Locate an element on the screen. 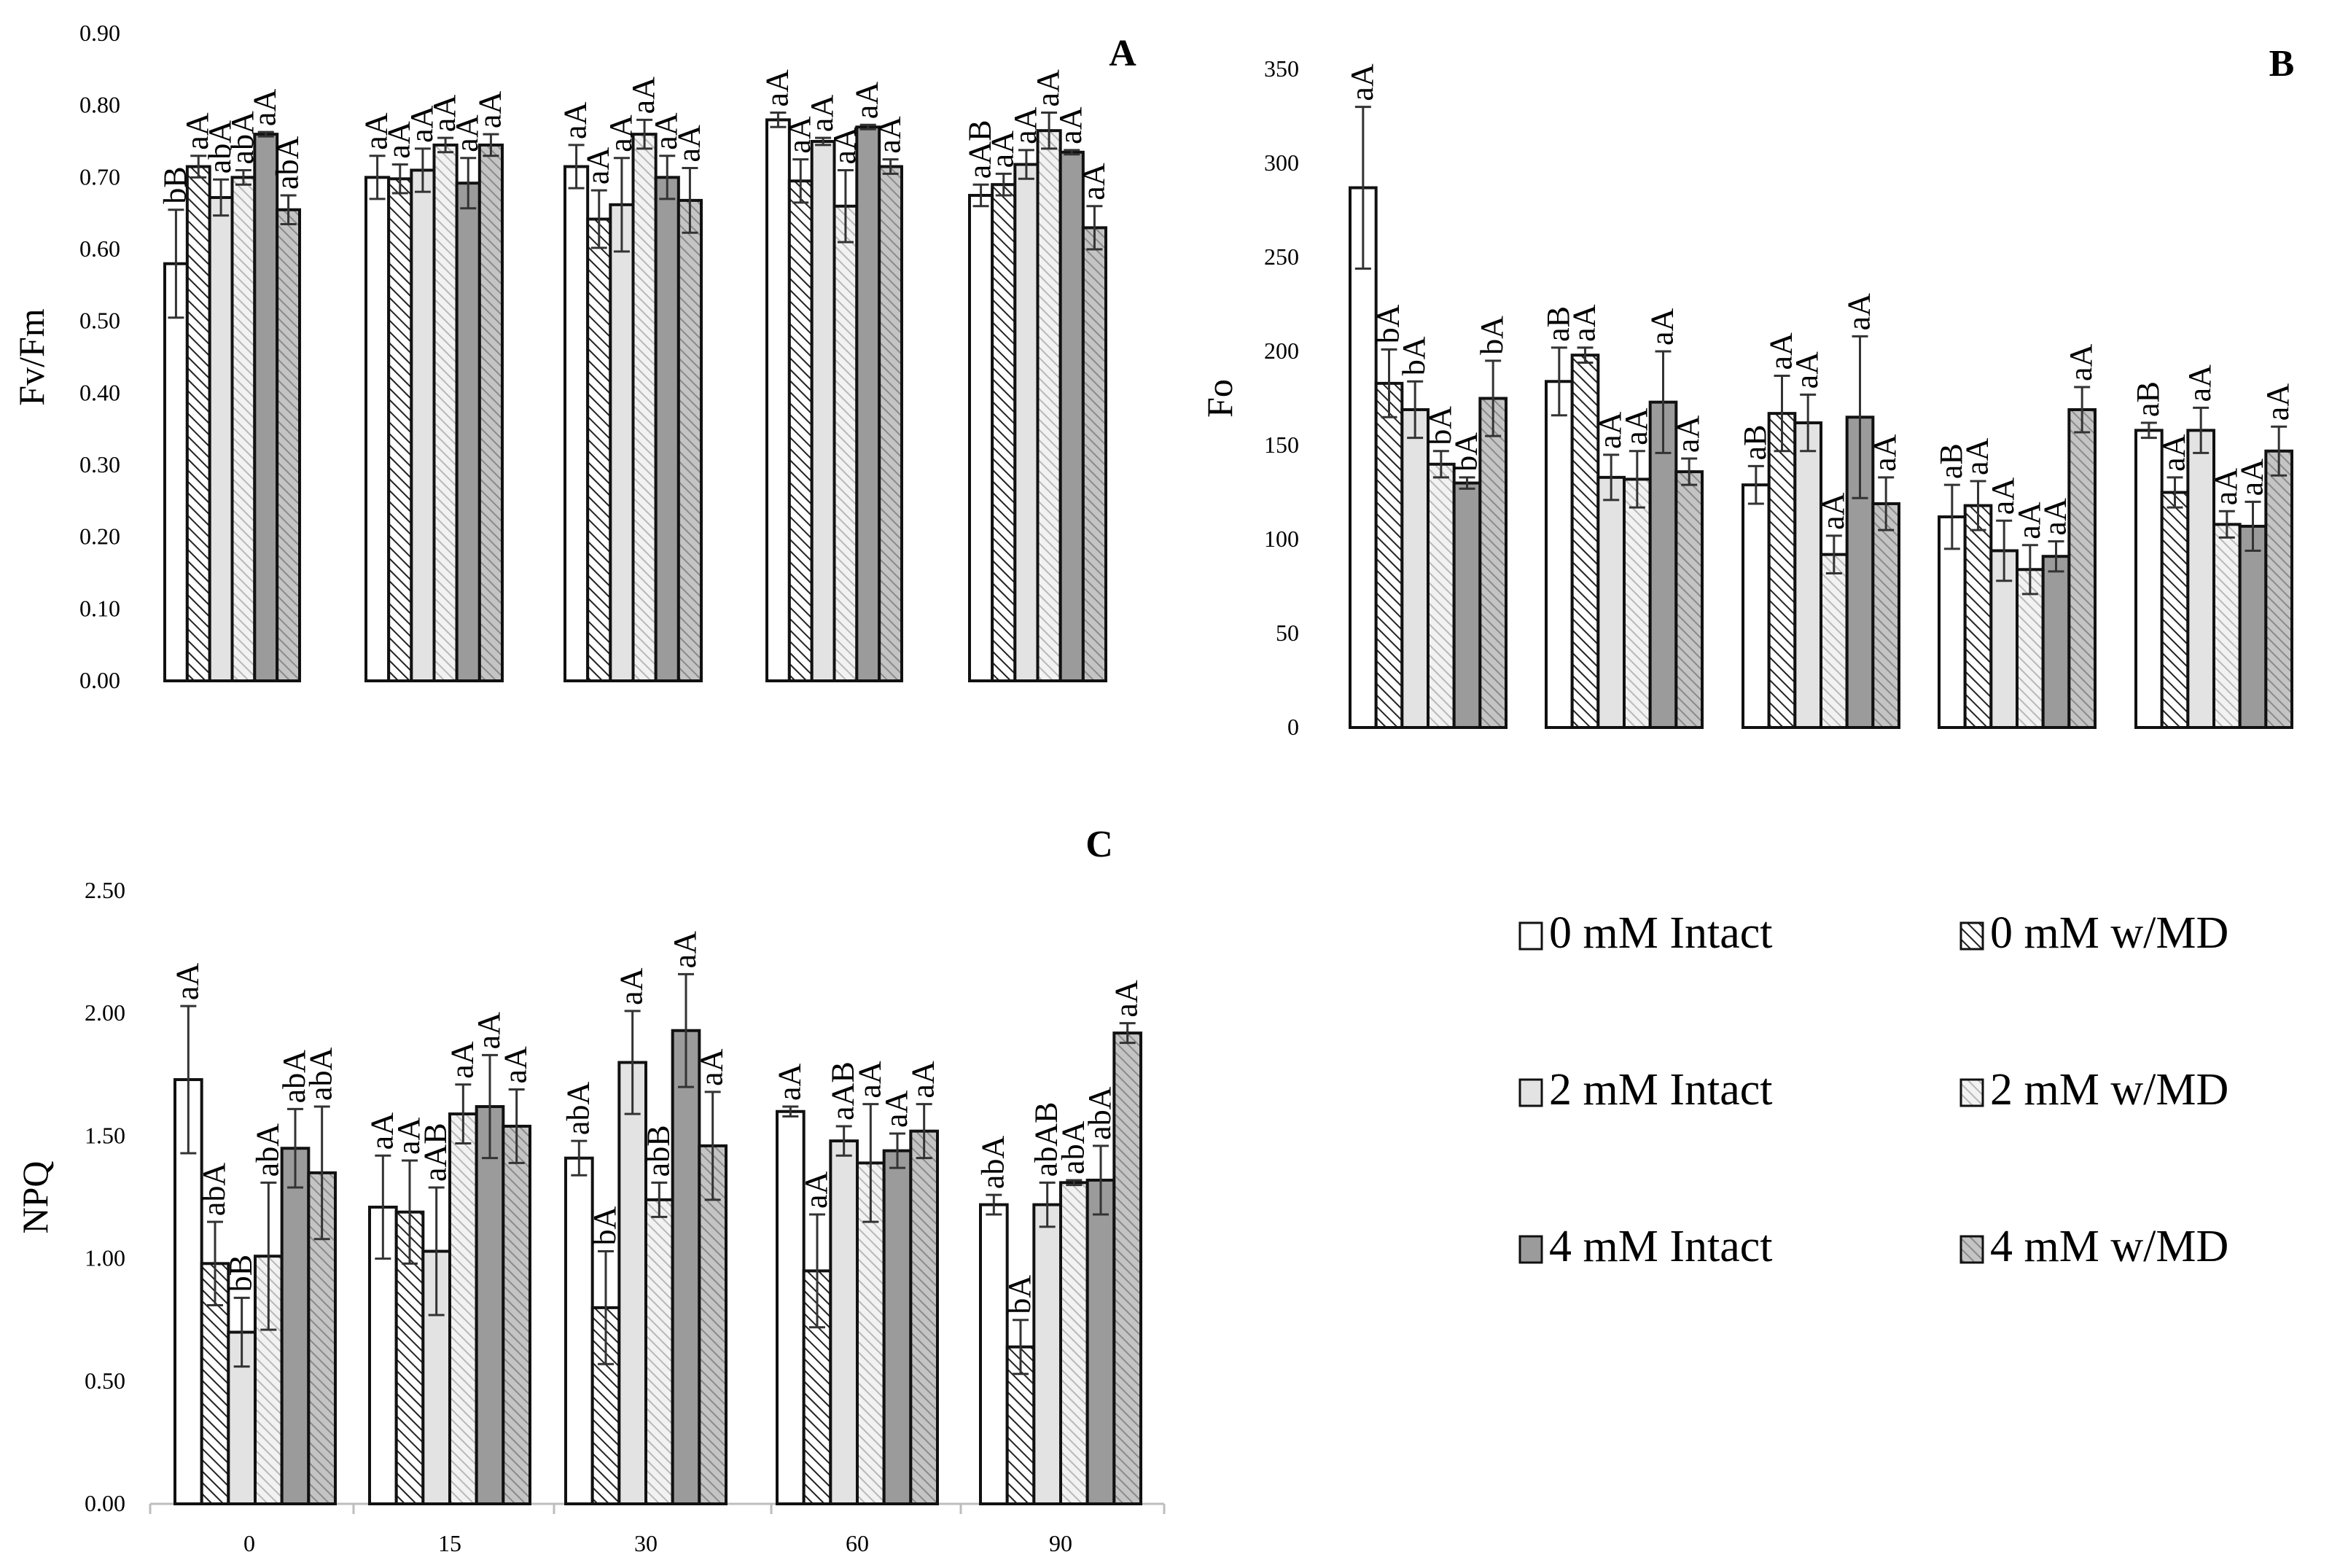  legend-item: 0 mM w/MD is located at coordinates (2093, 933).